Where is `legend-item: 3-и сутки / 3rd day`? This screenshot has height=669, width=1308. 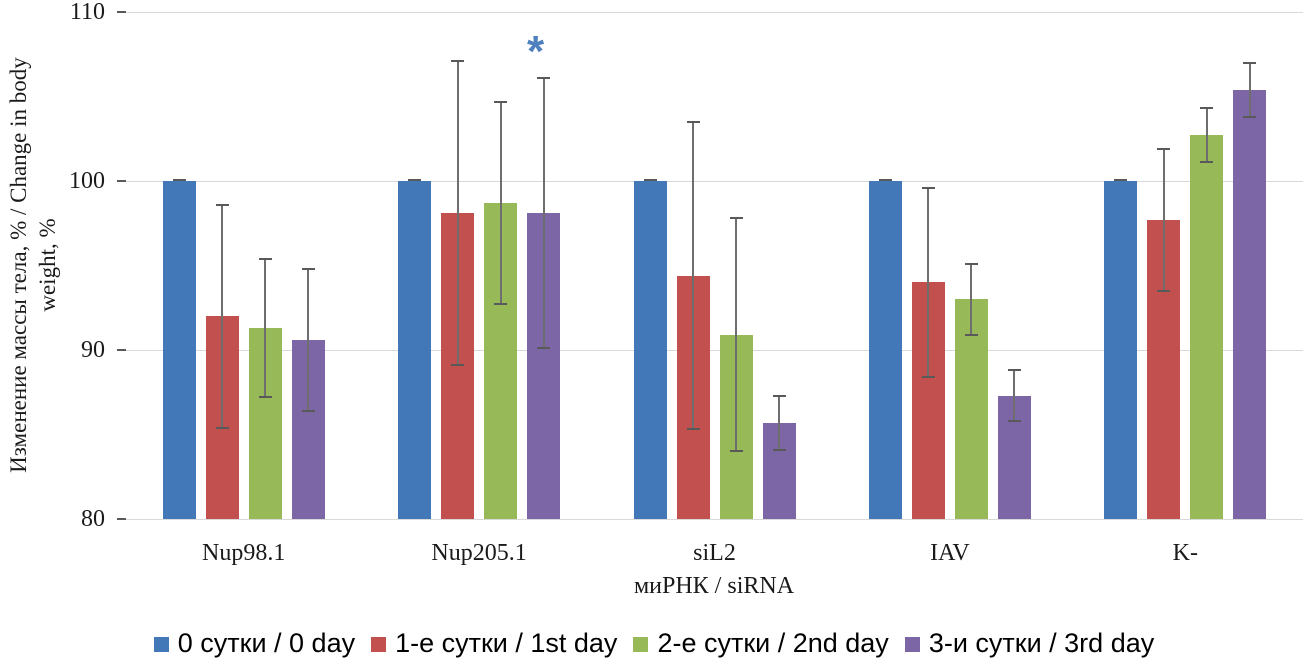 legend-item: 3-и сутки / 3rd day is located at coordinates (1029, 643).